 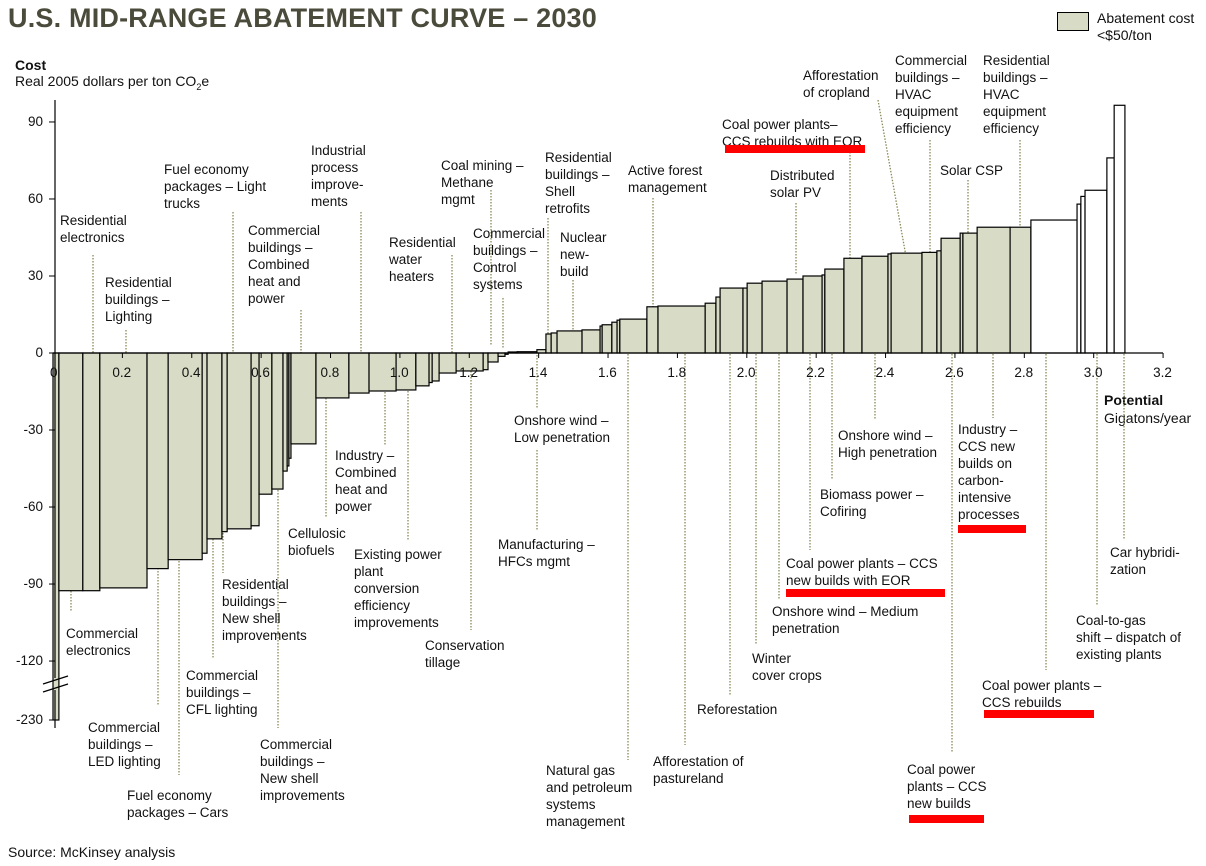 I want to click on y-axis-sublabel-main: Real 2005 dollars per ton CO, so click(x=106, y=81).